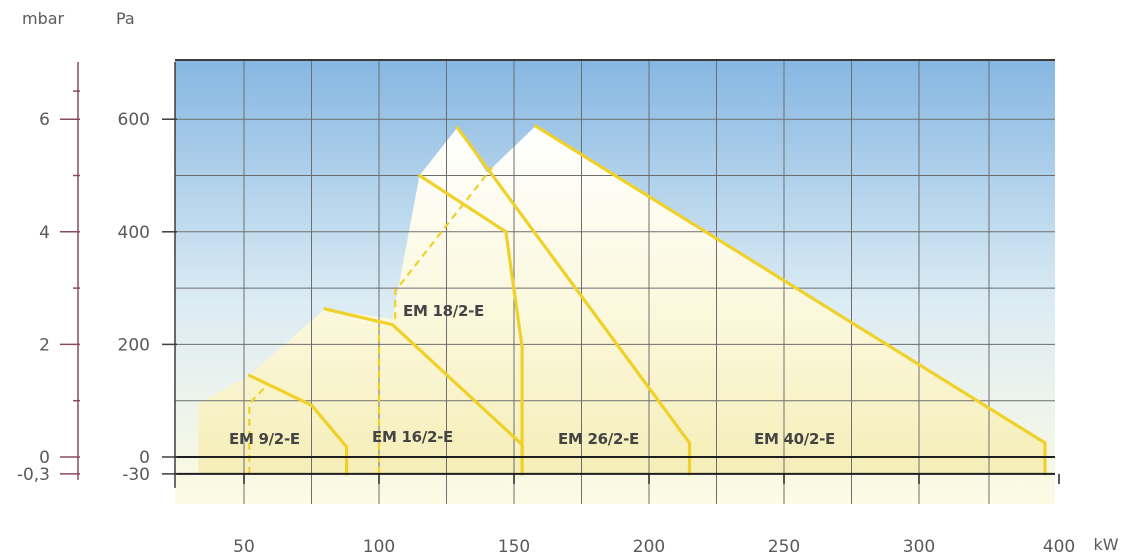  I want to click on x-tick-label: 150, so click(514, 547).